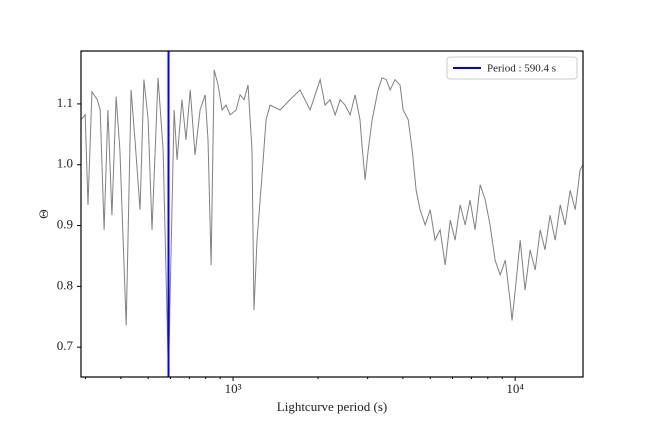 The height and width of the screenshot is (425, 648). Describe the element at coordinates (65, 284) in the screenshot. I see `y-tick-label: 0.8` at that location.